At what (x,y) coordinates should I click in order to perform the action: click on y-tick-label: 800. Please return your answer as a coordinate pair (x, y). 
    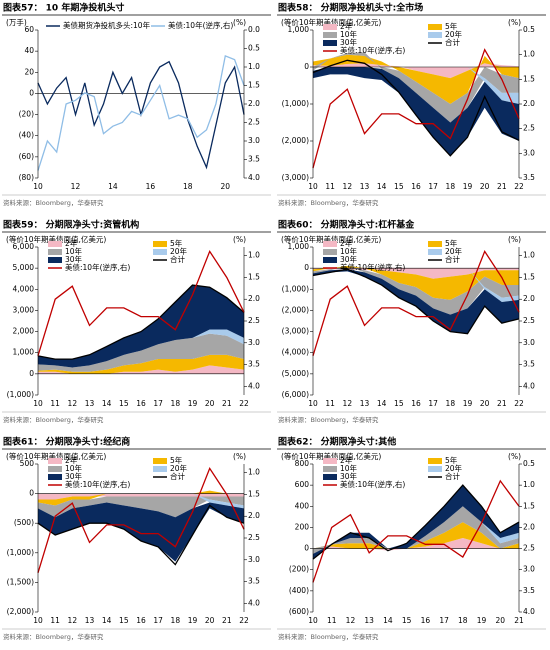
    Looking at the image, I should click on (302, 463).